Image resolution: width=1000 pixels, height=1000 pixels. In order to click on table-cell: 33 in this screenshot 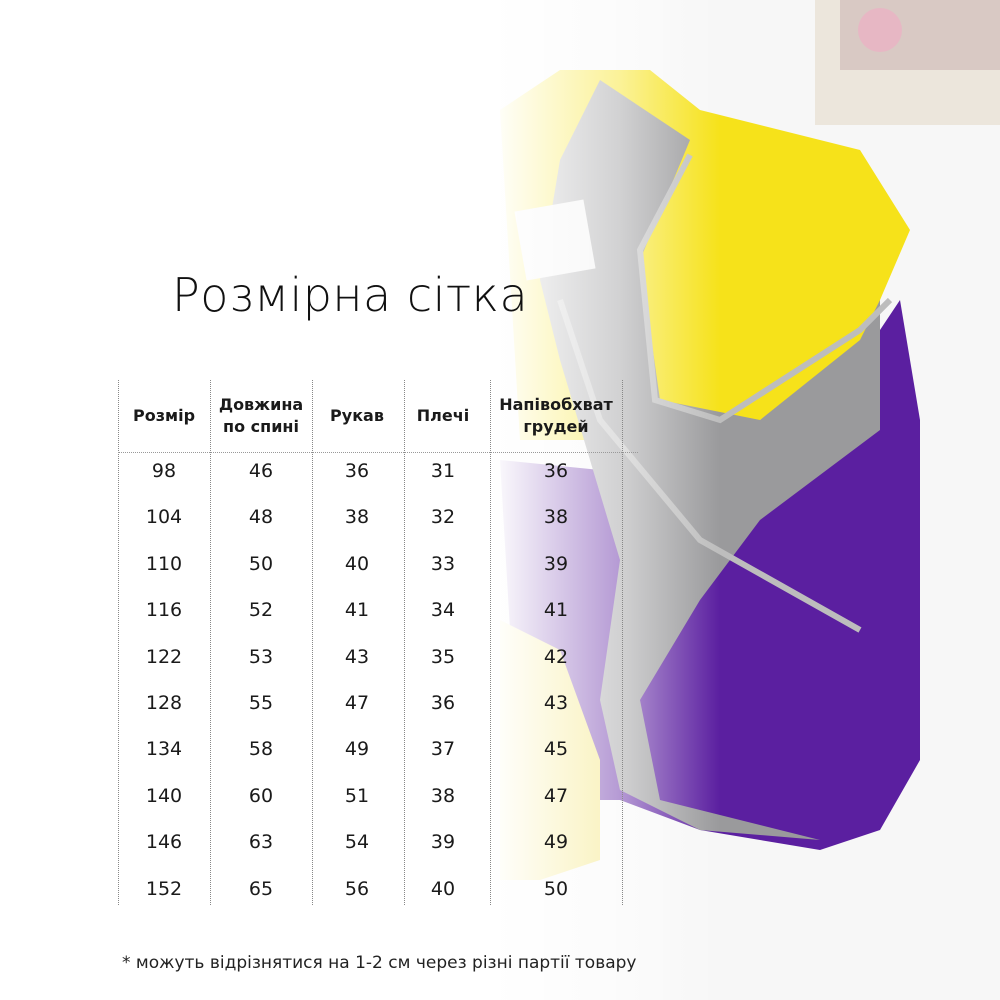, I will do `click(443, 563)`.